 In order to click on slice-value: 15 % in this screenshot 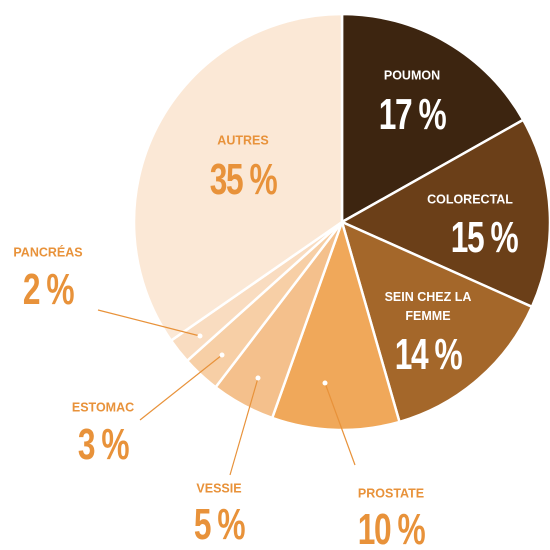, I will do `click(484, 237)`.